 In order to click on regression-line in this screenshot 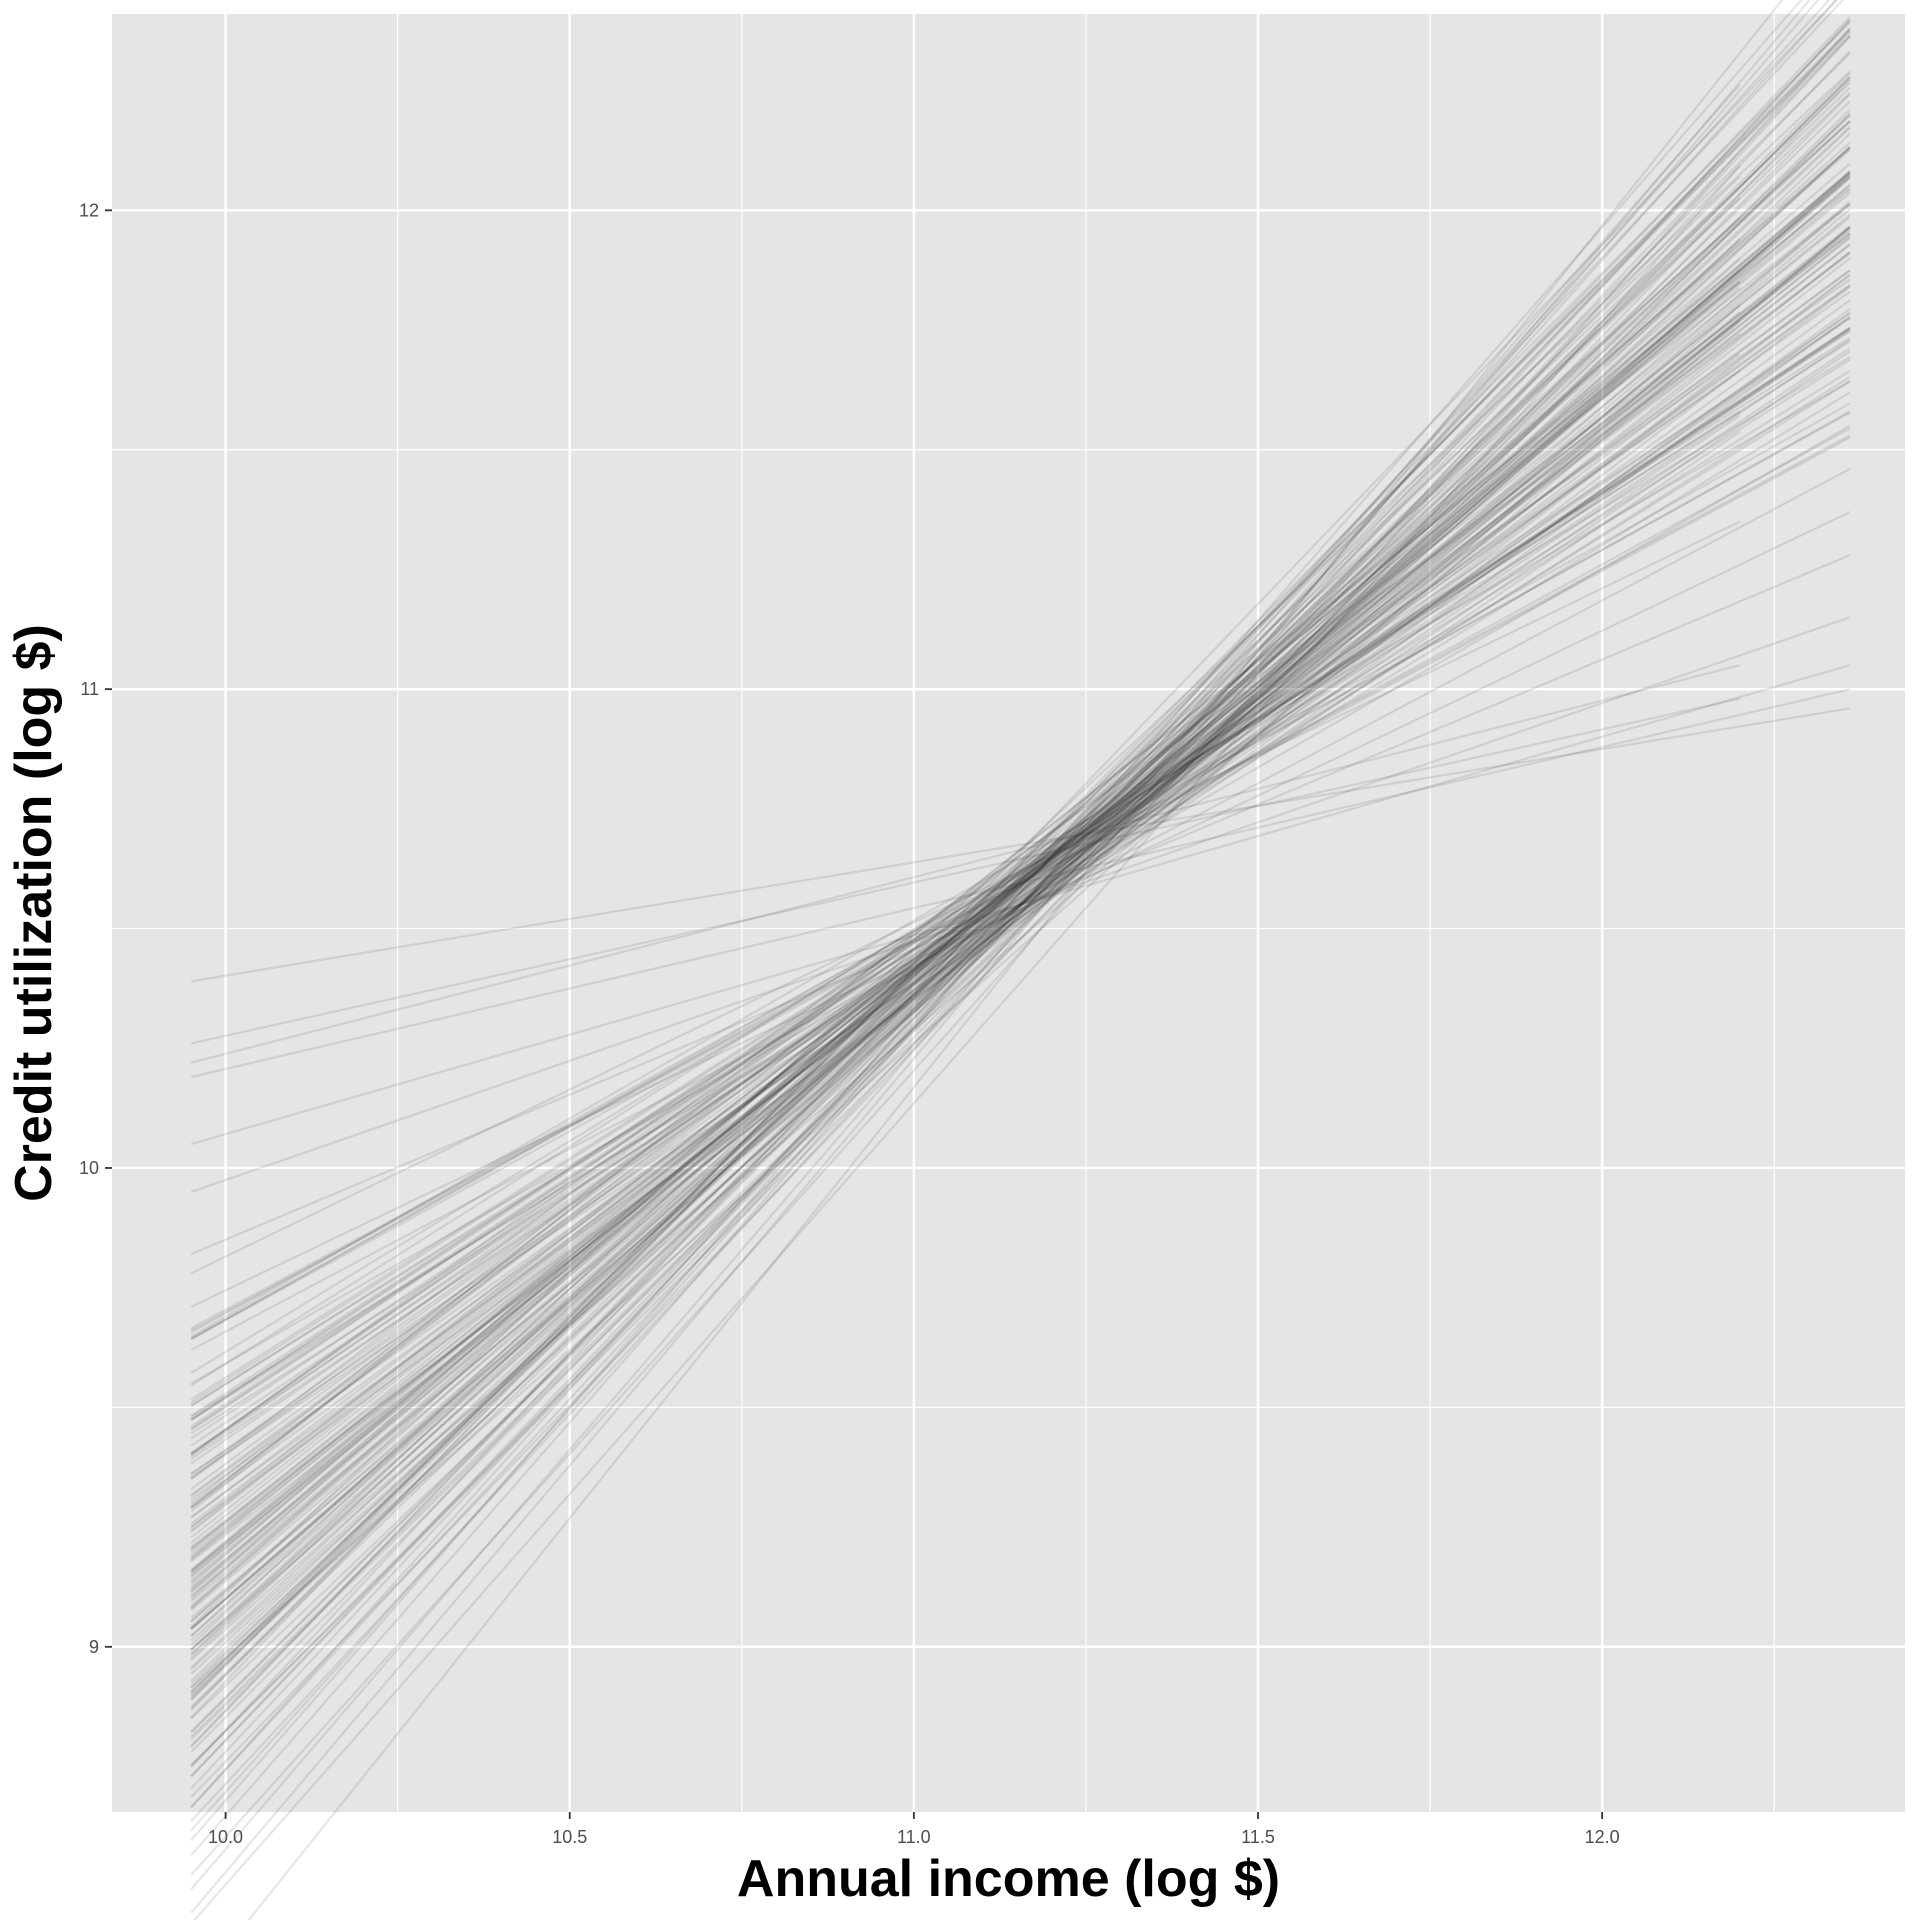, I will do `click(965, 871)`.